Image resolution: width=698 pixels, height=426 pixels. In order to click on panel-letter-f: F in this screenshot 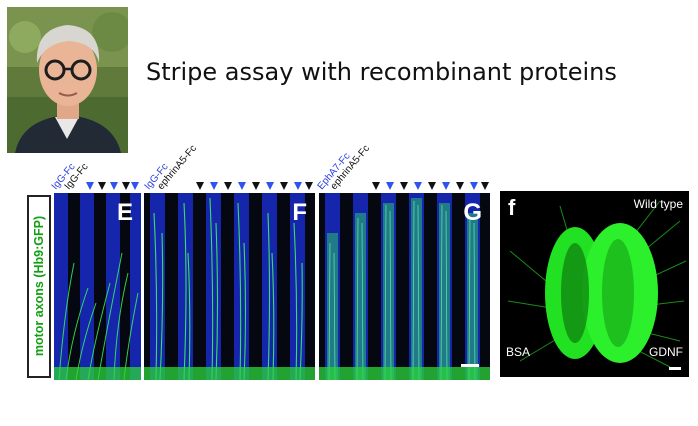, I will do `click(299, 212)`.